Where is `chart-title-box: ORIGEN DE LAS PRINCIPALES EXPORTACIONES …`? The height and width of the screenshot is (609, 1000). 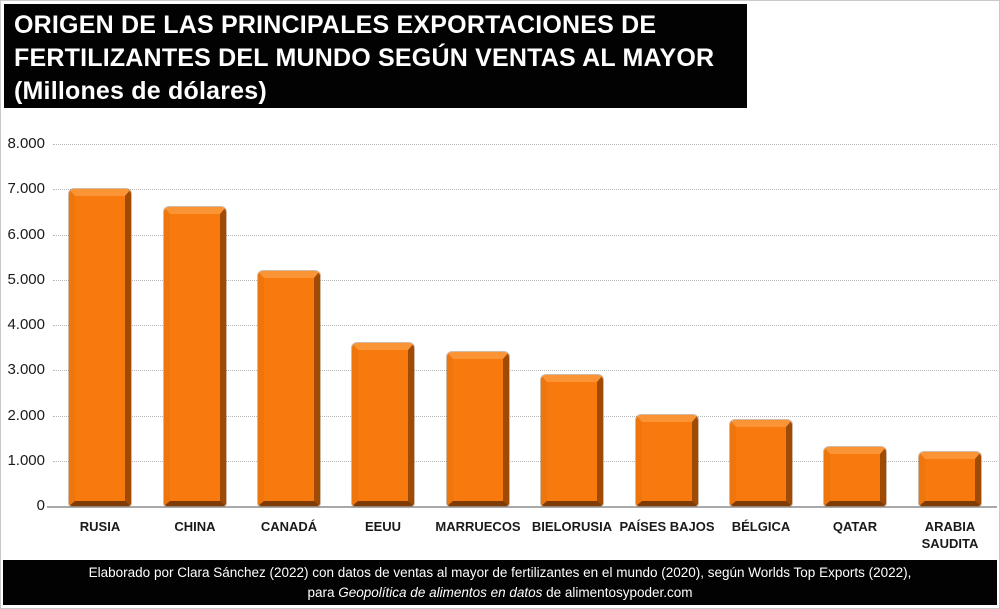 chart-title-box: ORIGEN DE LAS PRINCIPALES EXPORTACIONES … is located at coordinates (375, 56).